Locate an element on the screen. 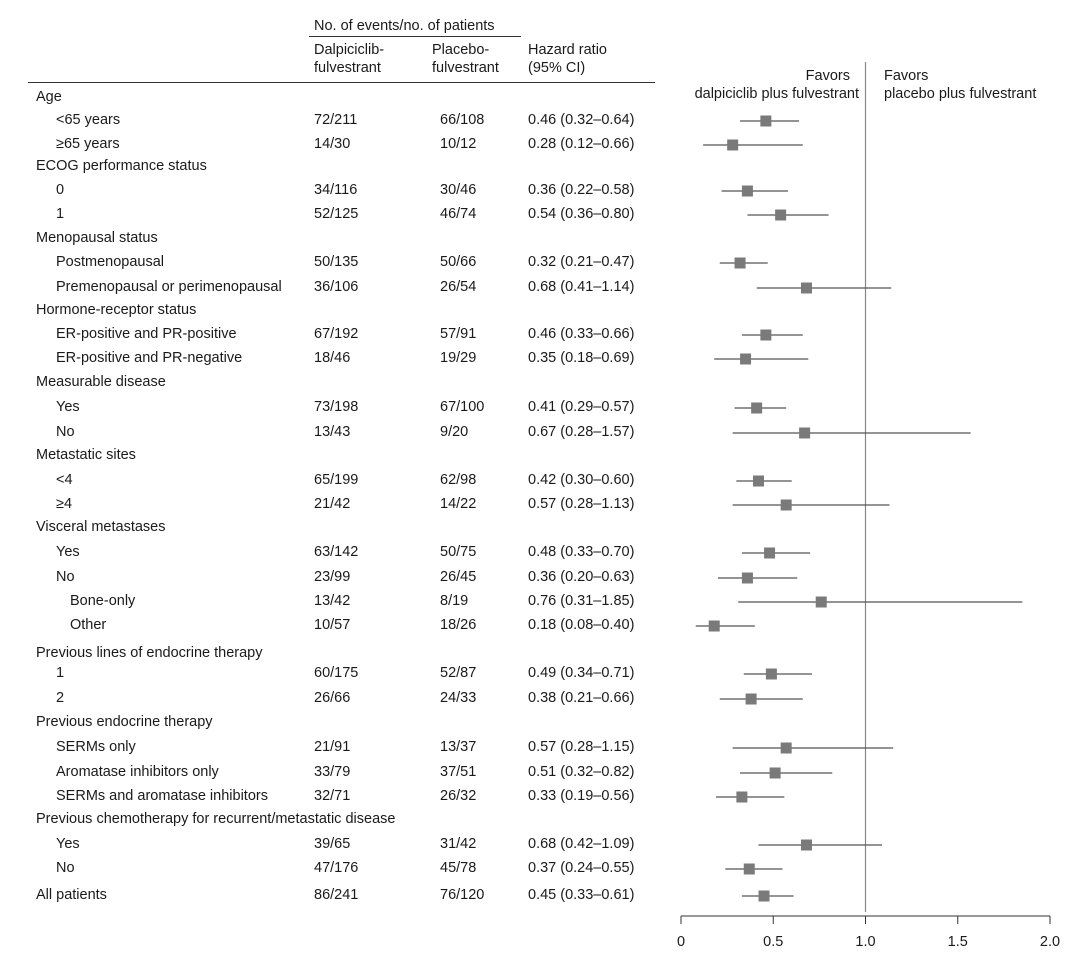 This screenshot has width=1080, height=968. hazard-ratio-text: 0.37 (0.24–0.55) is located at coordinates (581, 868).